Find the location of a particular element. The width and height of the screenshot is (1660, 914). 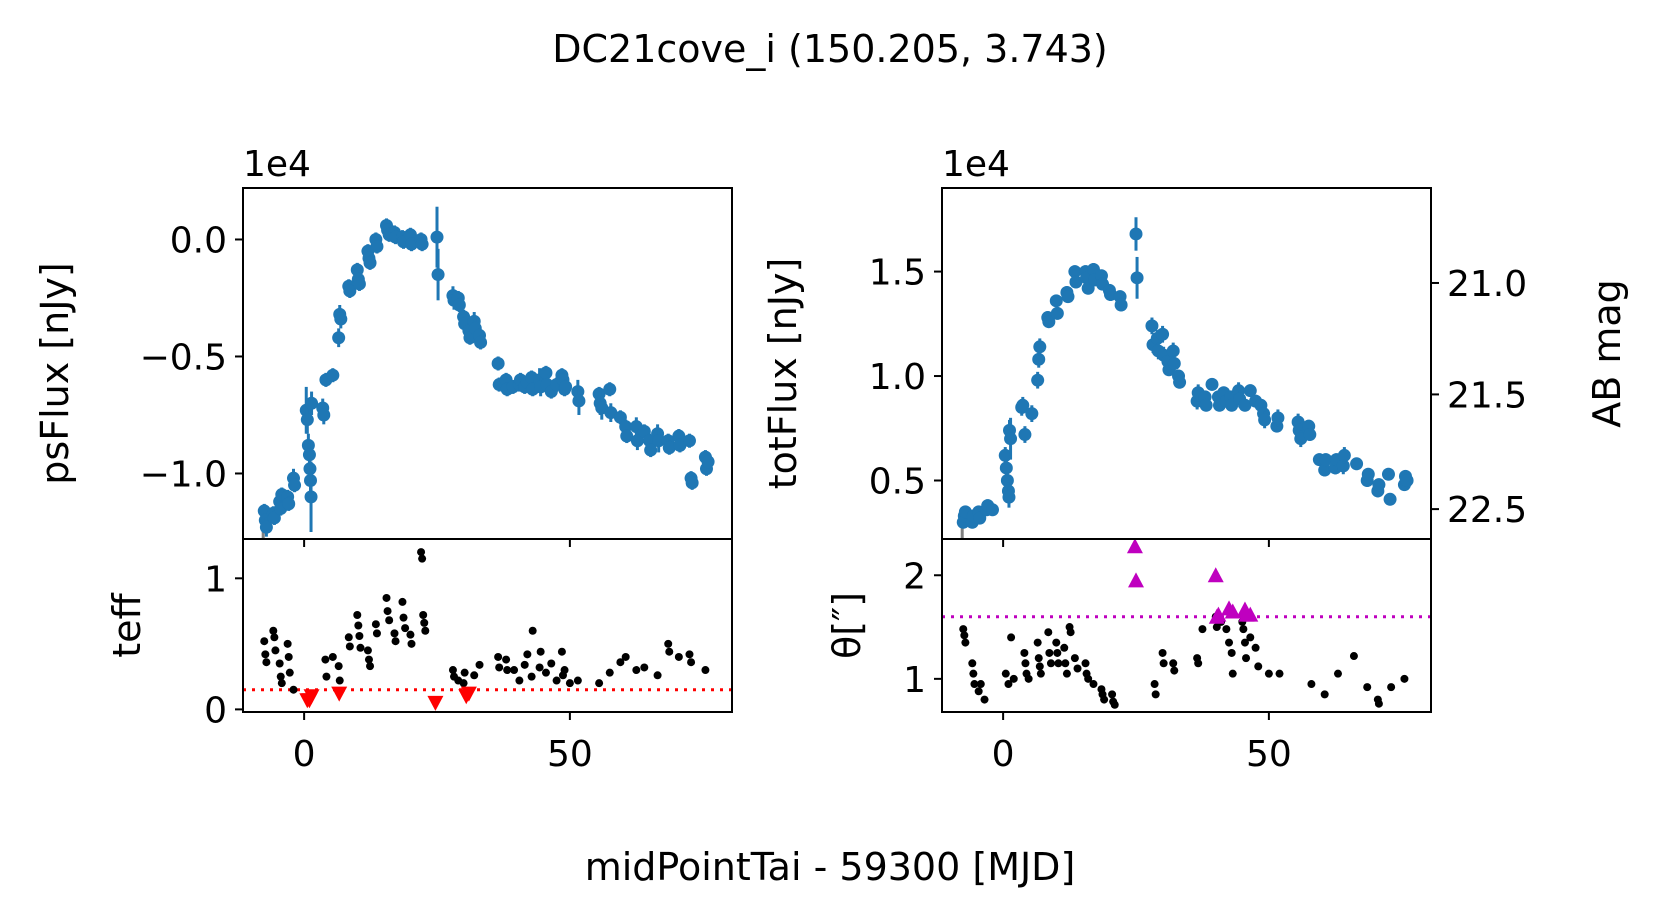

x-axis-label: midPointTai - 59300 [MJD] is located at coordinates (830, 867).